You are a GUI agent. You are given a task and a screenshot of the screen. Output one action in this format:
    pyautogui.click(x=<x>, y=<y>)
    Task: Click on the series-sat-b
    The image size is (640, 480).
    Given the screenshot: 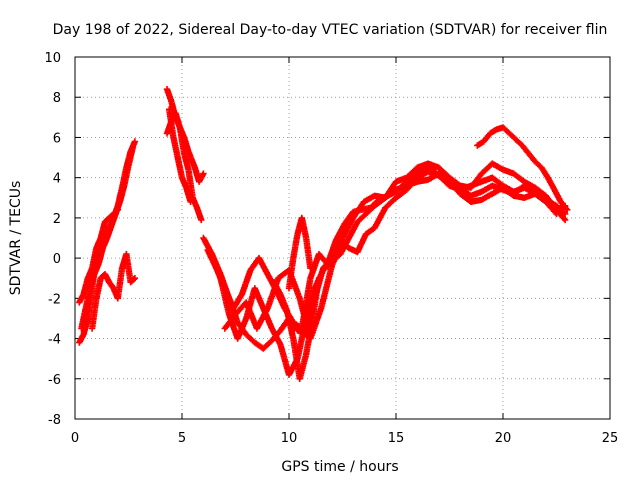 What is the action you would take?
    pyautogui.click(x=107, y=238)
    